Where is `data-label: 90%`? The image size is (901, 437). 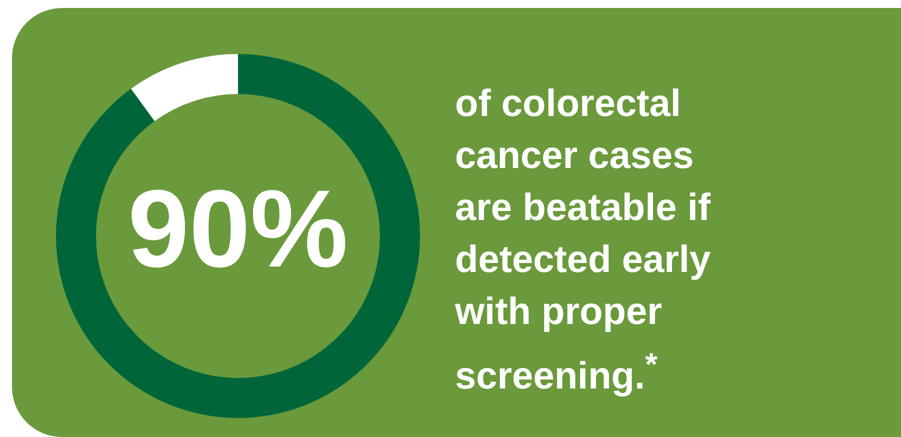
data-label: 90% is located at coordinates (238, 228).